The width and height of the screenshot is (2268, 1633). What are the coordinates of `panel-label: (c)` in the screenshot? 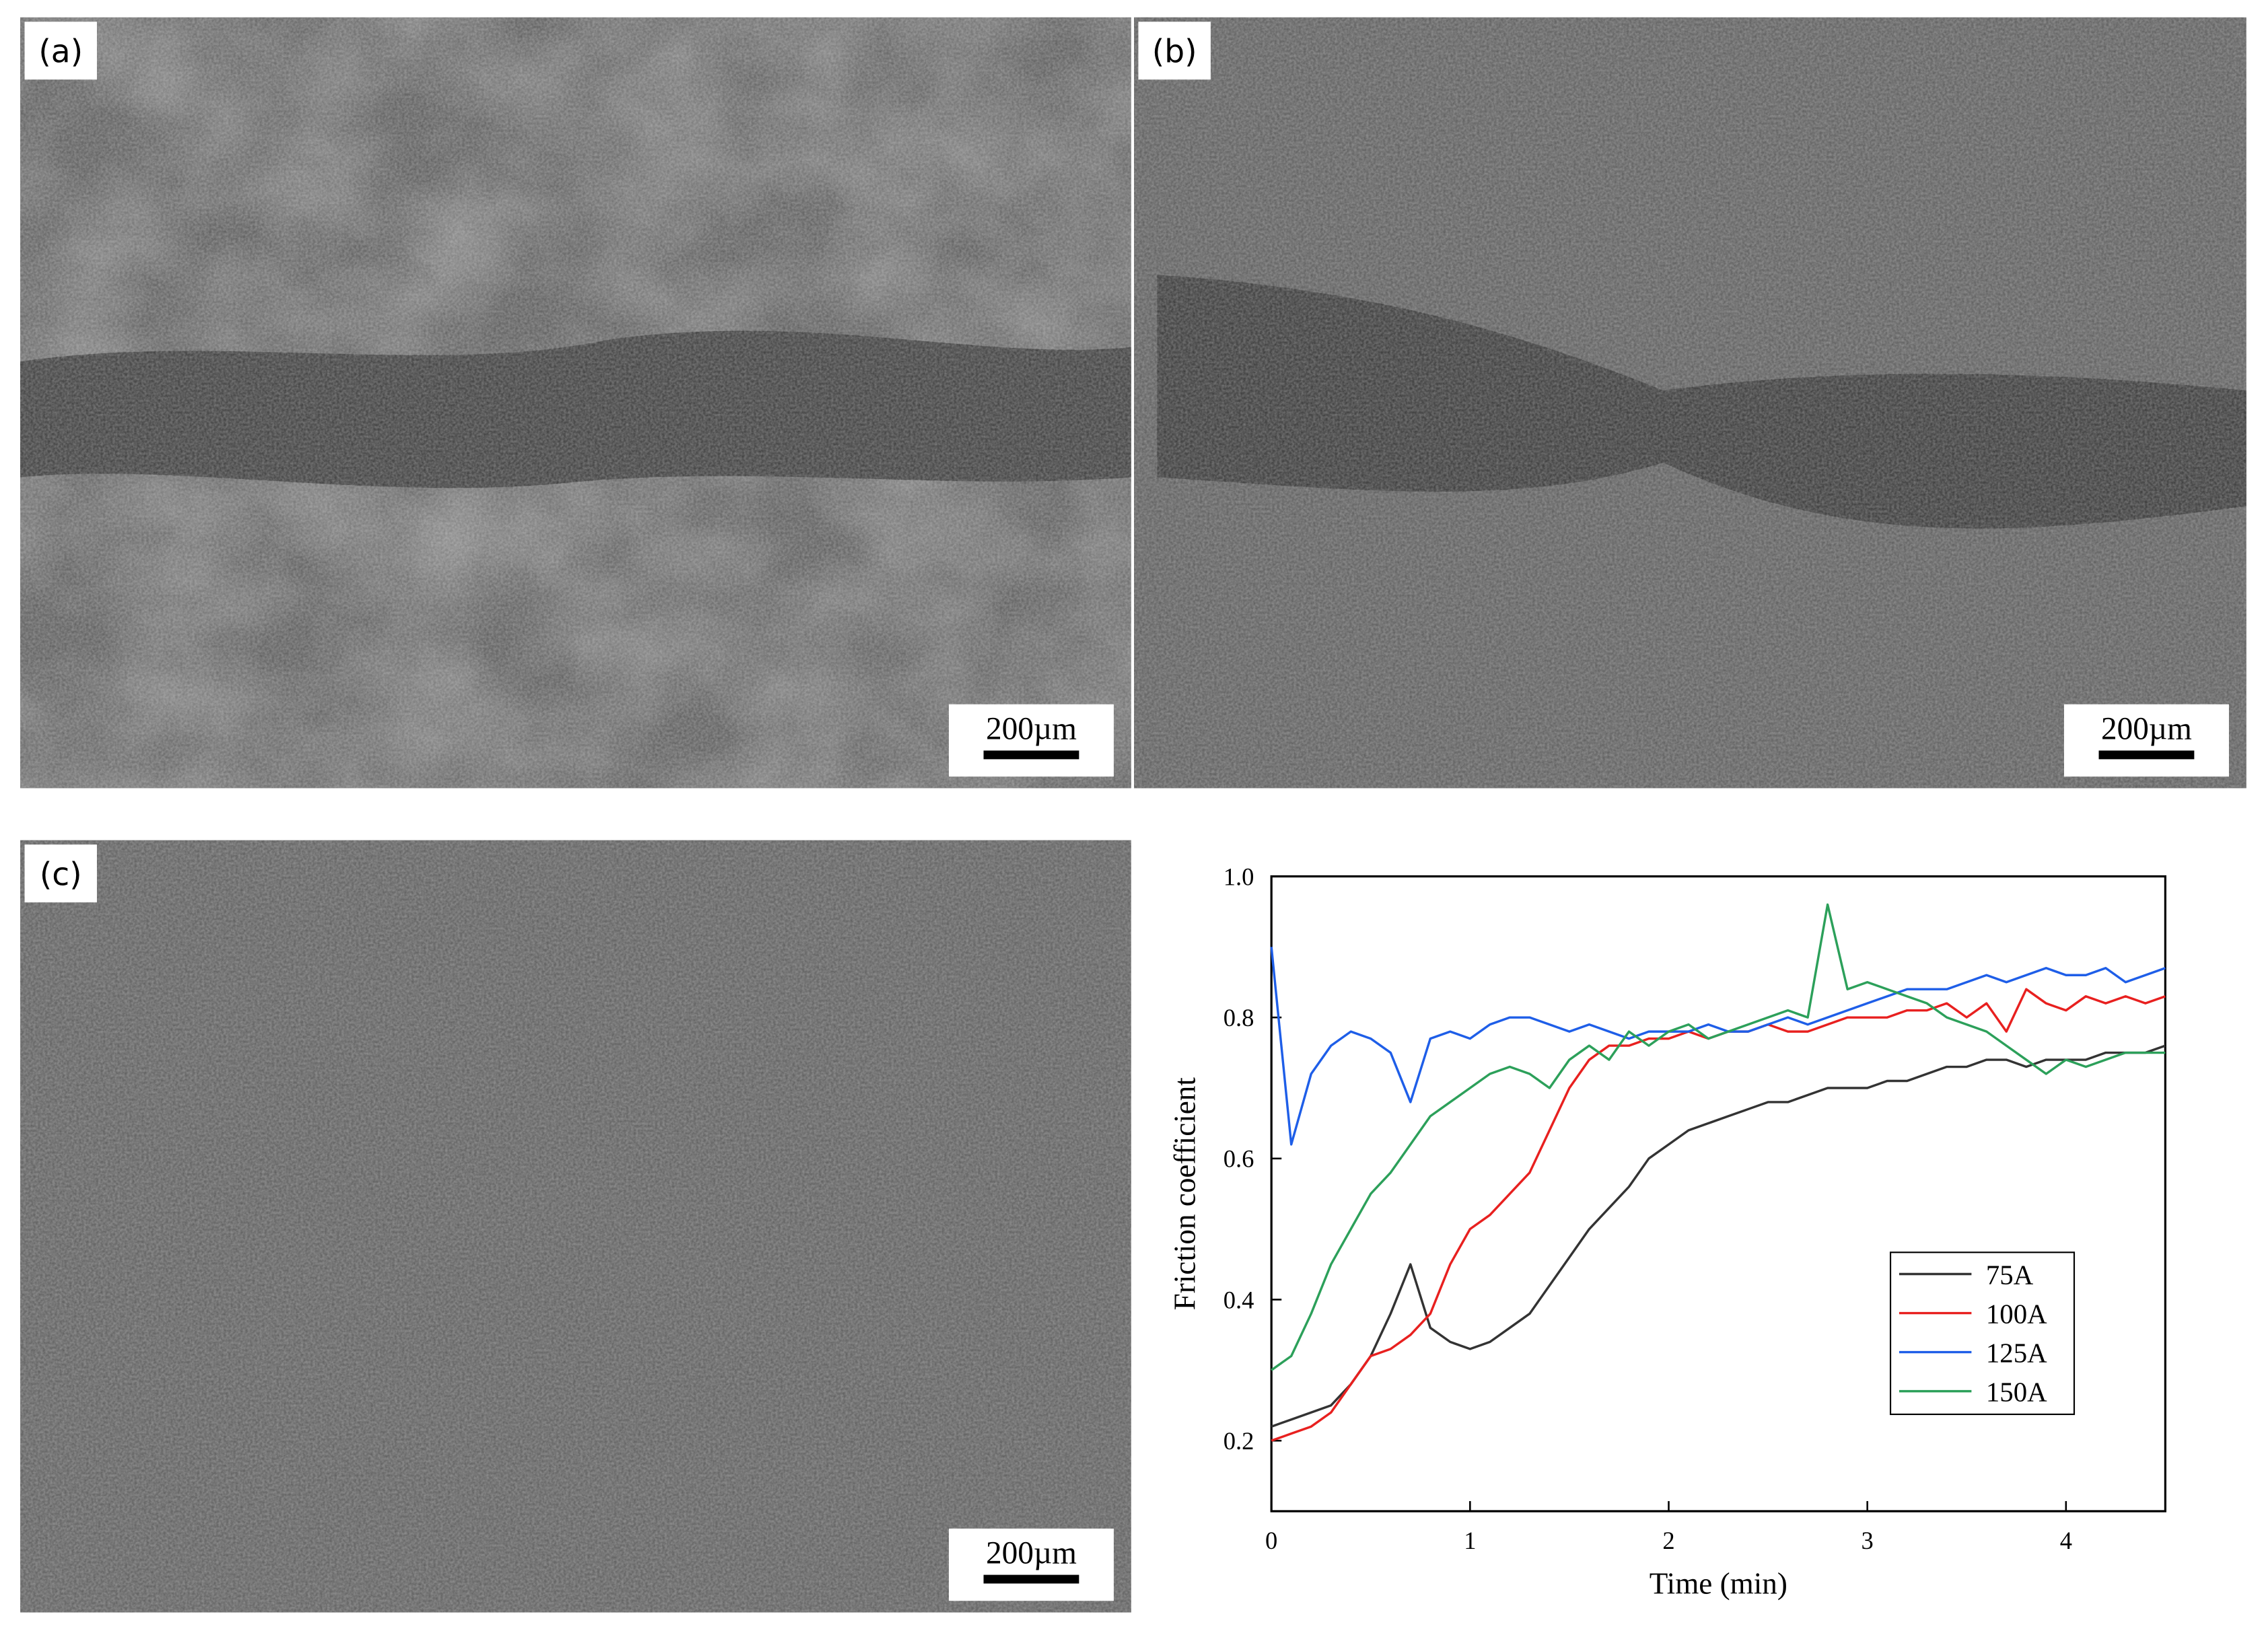 It's located at (61, 874).